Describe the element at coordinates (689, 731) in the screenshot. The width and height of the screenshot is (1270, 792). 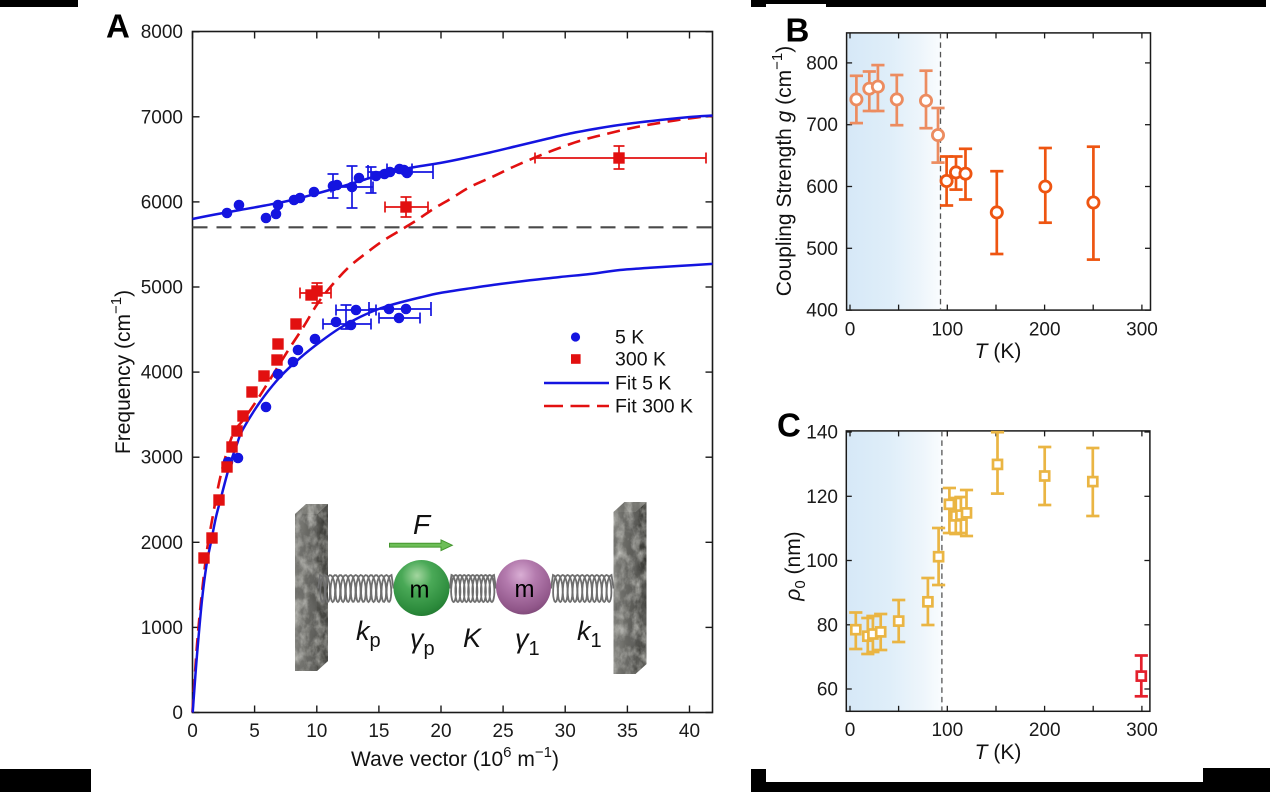
I see `svg-text: 40` at that location.